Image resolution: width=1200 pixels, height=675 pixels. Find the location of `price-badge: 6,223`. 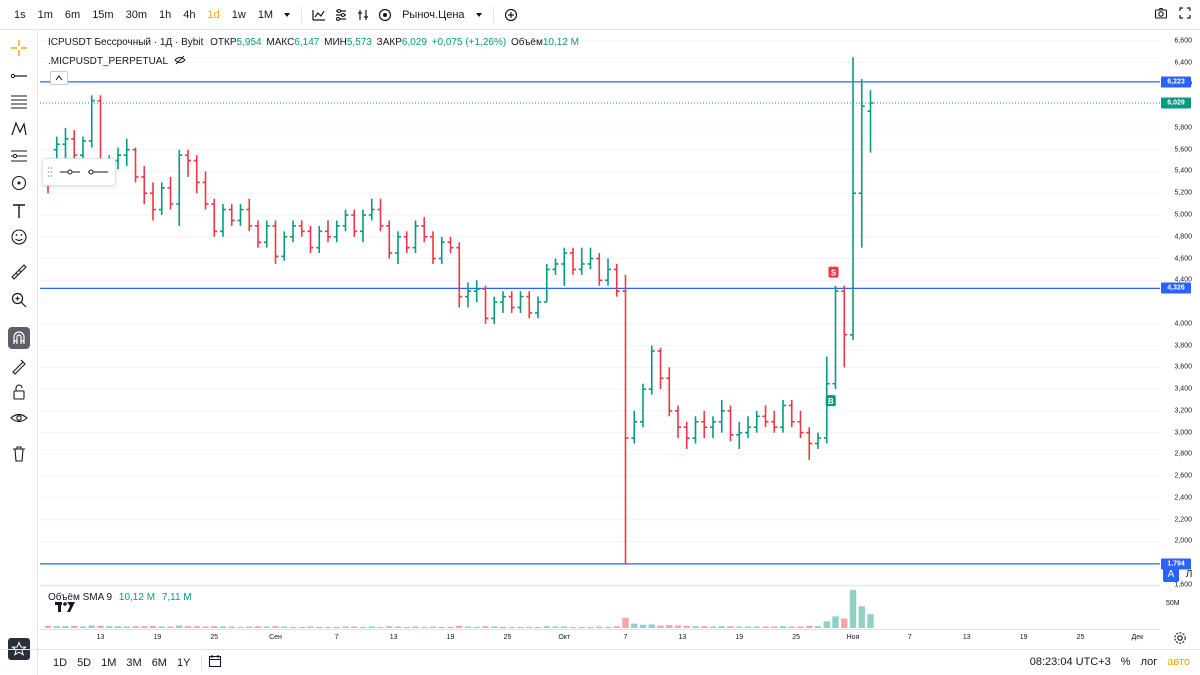

price-badge: 6,223 is located at coordinates (1176, 82).